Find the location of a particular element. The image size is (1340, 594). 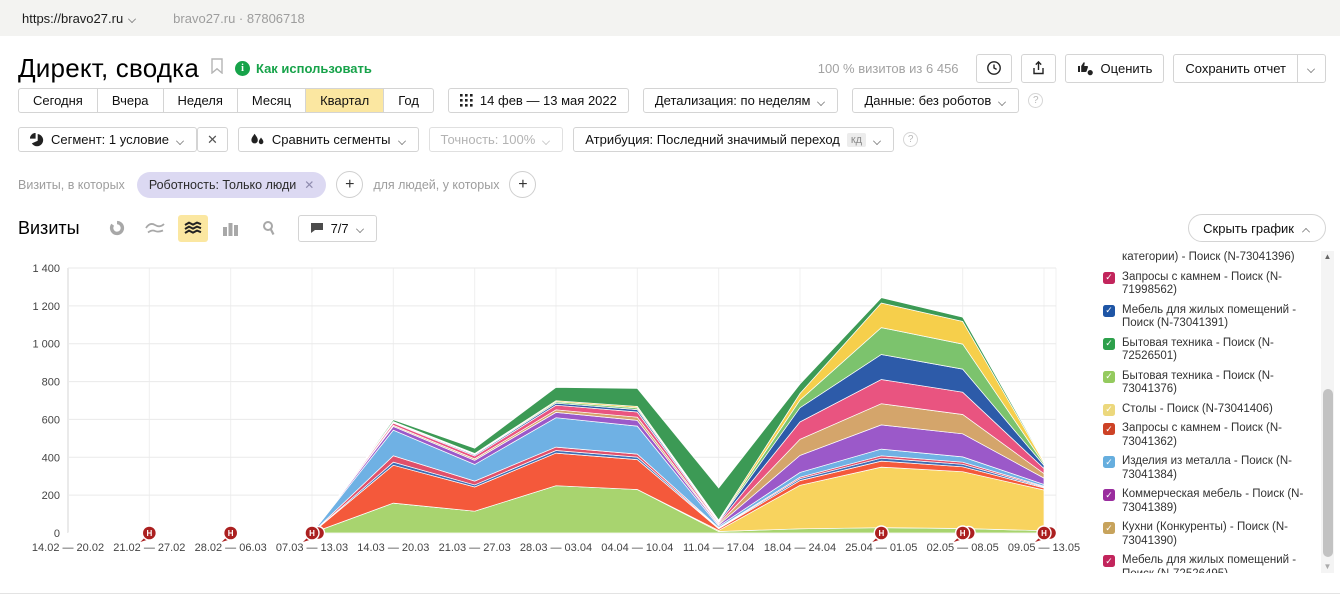

legend-item: ✓ Кухни (Конкуренты) - Поиск (N-73041390) is located at coordinates (1210, 534).